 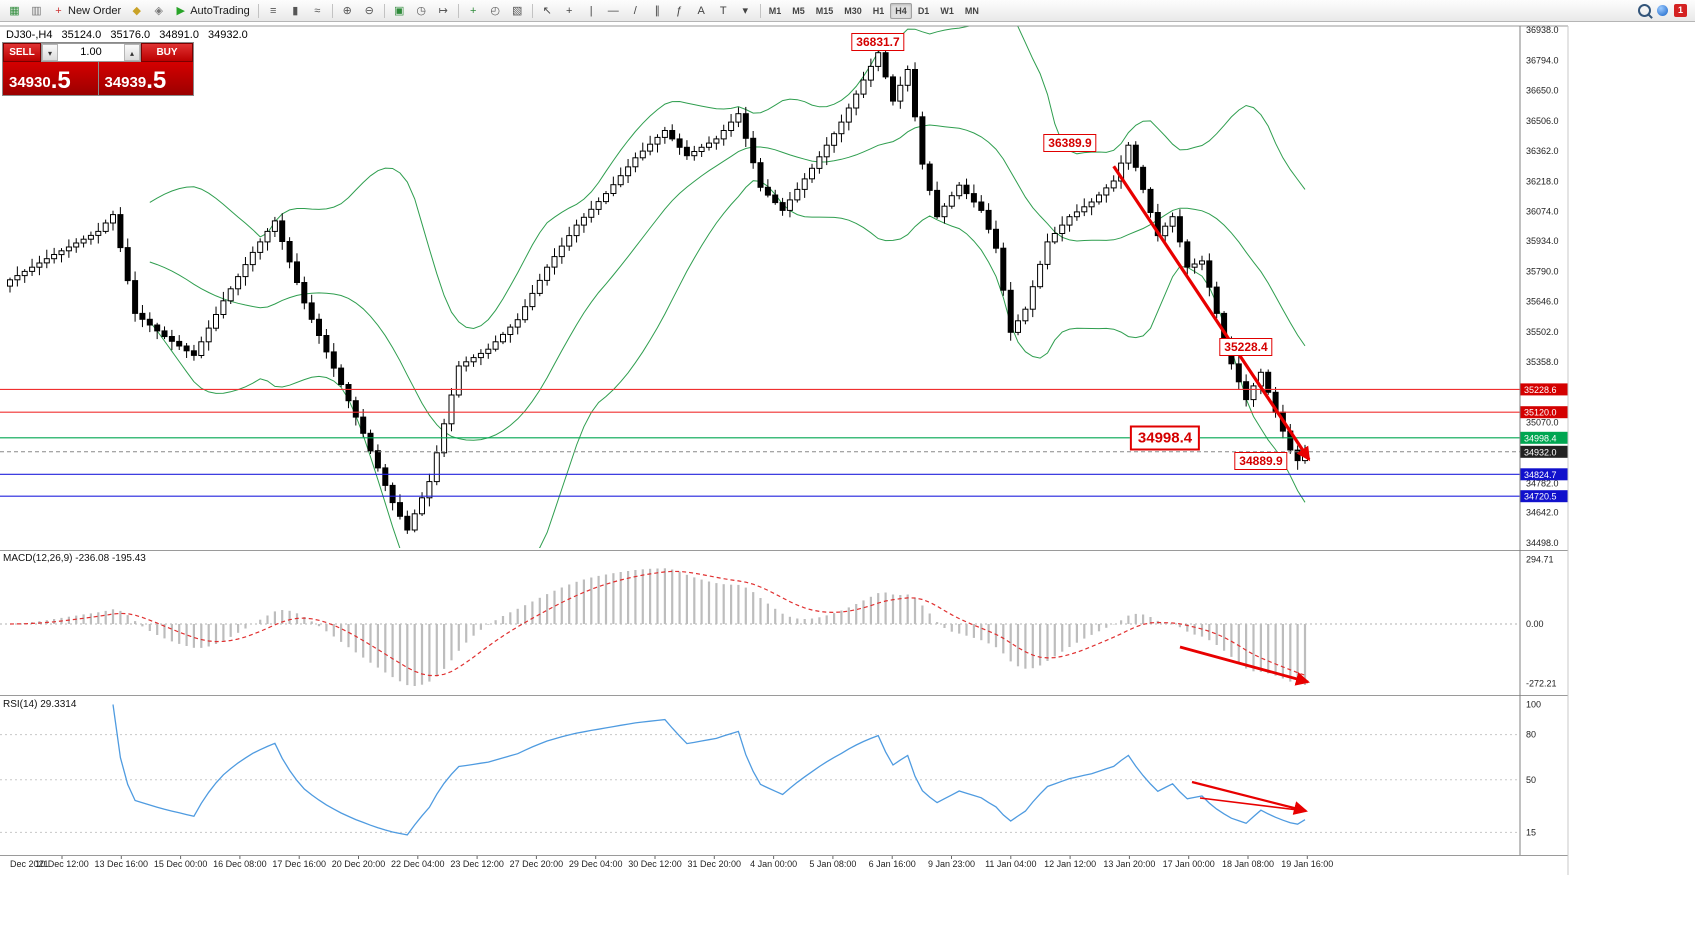 What do you see at coordinates (775, 10) in the screenshot?
I see `timeframe-m1-button: M1` at bounding box center [775, 10].